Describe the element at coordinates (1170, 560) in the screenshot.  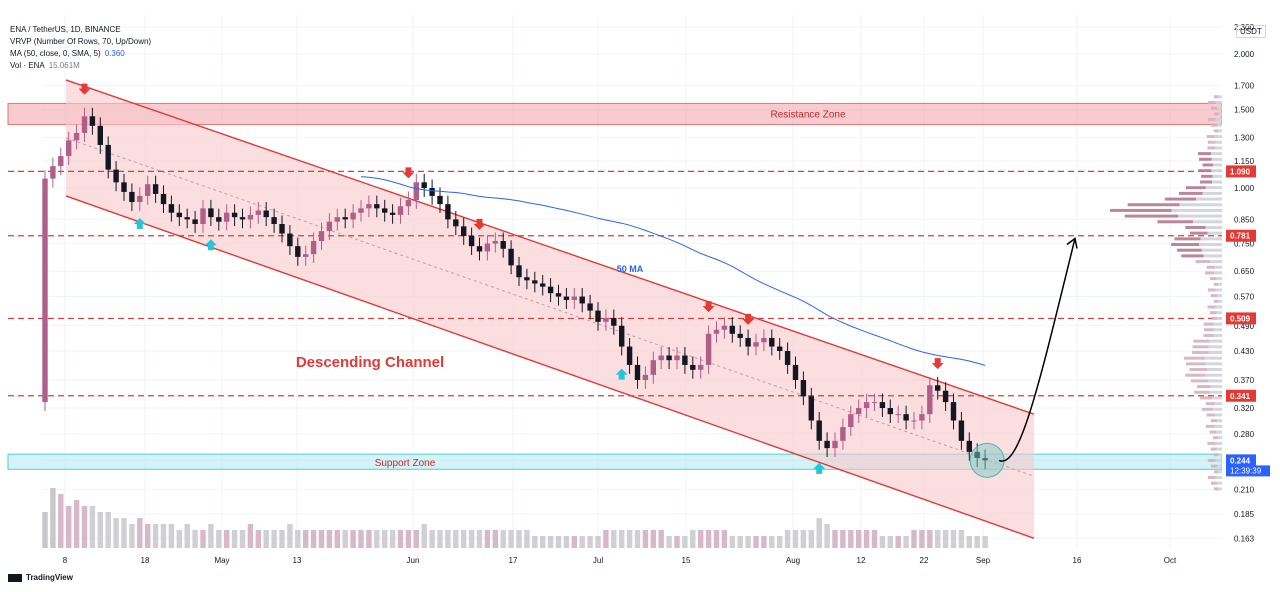
I see `time-tick-label: Oct` at that location.